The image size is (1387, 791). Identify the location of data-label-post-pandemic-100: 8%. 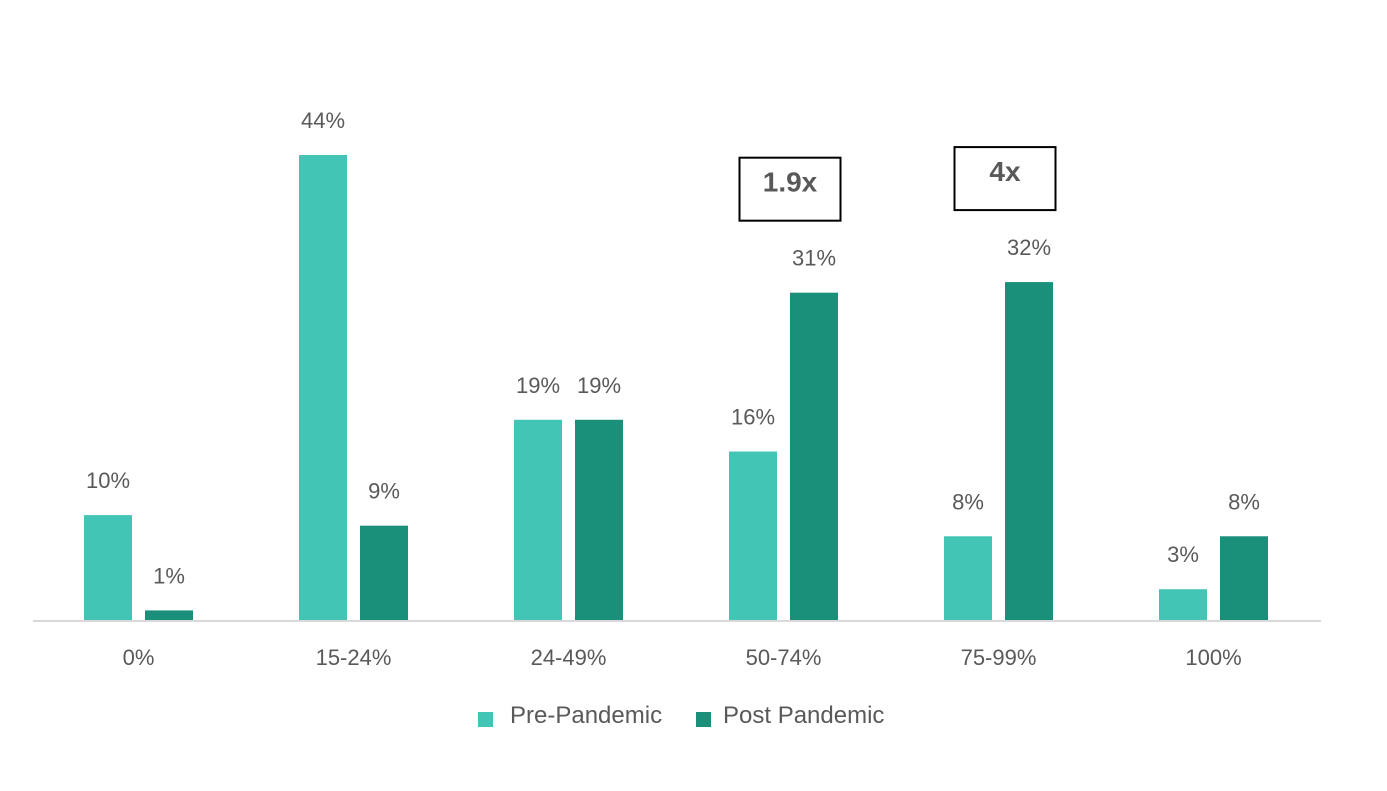
(1244, 501).